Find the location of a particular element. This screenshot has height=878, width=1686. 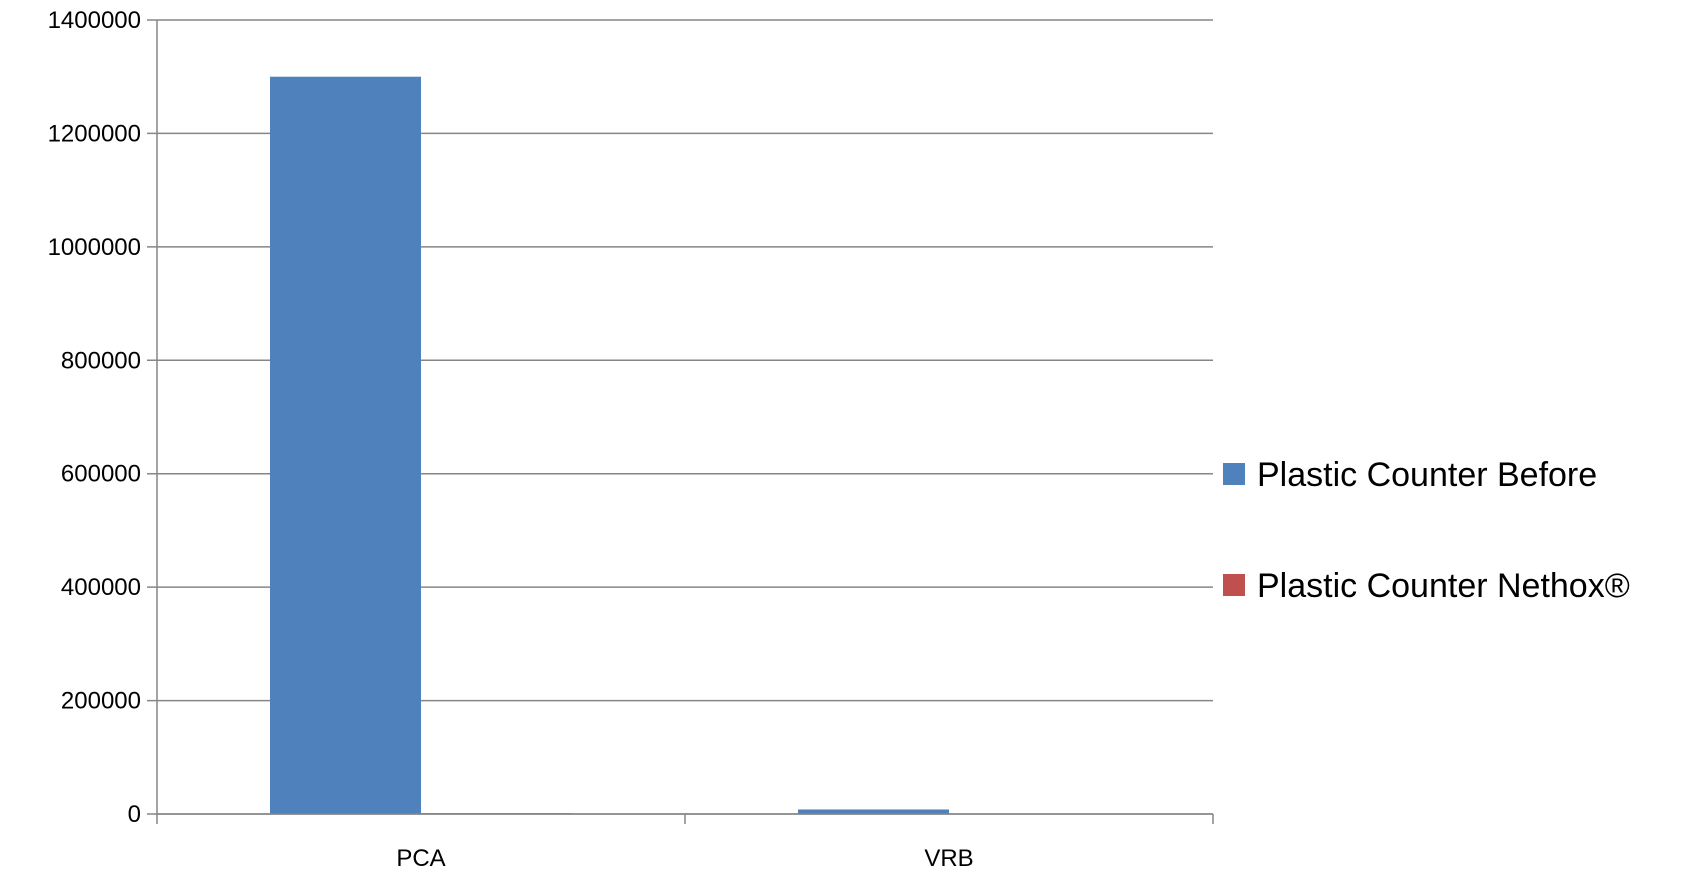

legend-label: Plastic Counter Nethox® is located at coordinates (1443, 586).